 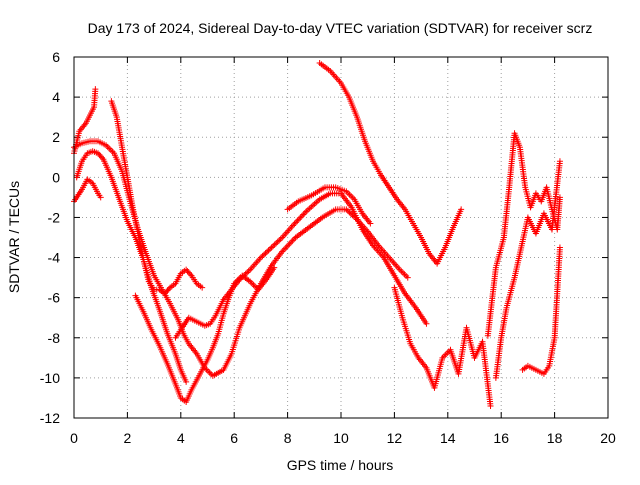 What do you see at coordinates (555, 438) in the screenshot?
I see `x-tick-label: 18` at bounding box center [555, 438].